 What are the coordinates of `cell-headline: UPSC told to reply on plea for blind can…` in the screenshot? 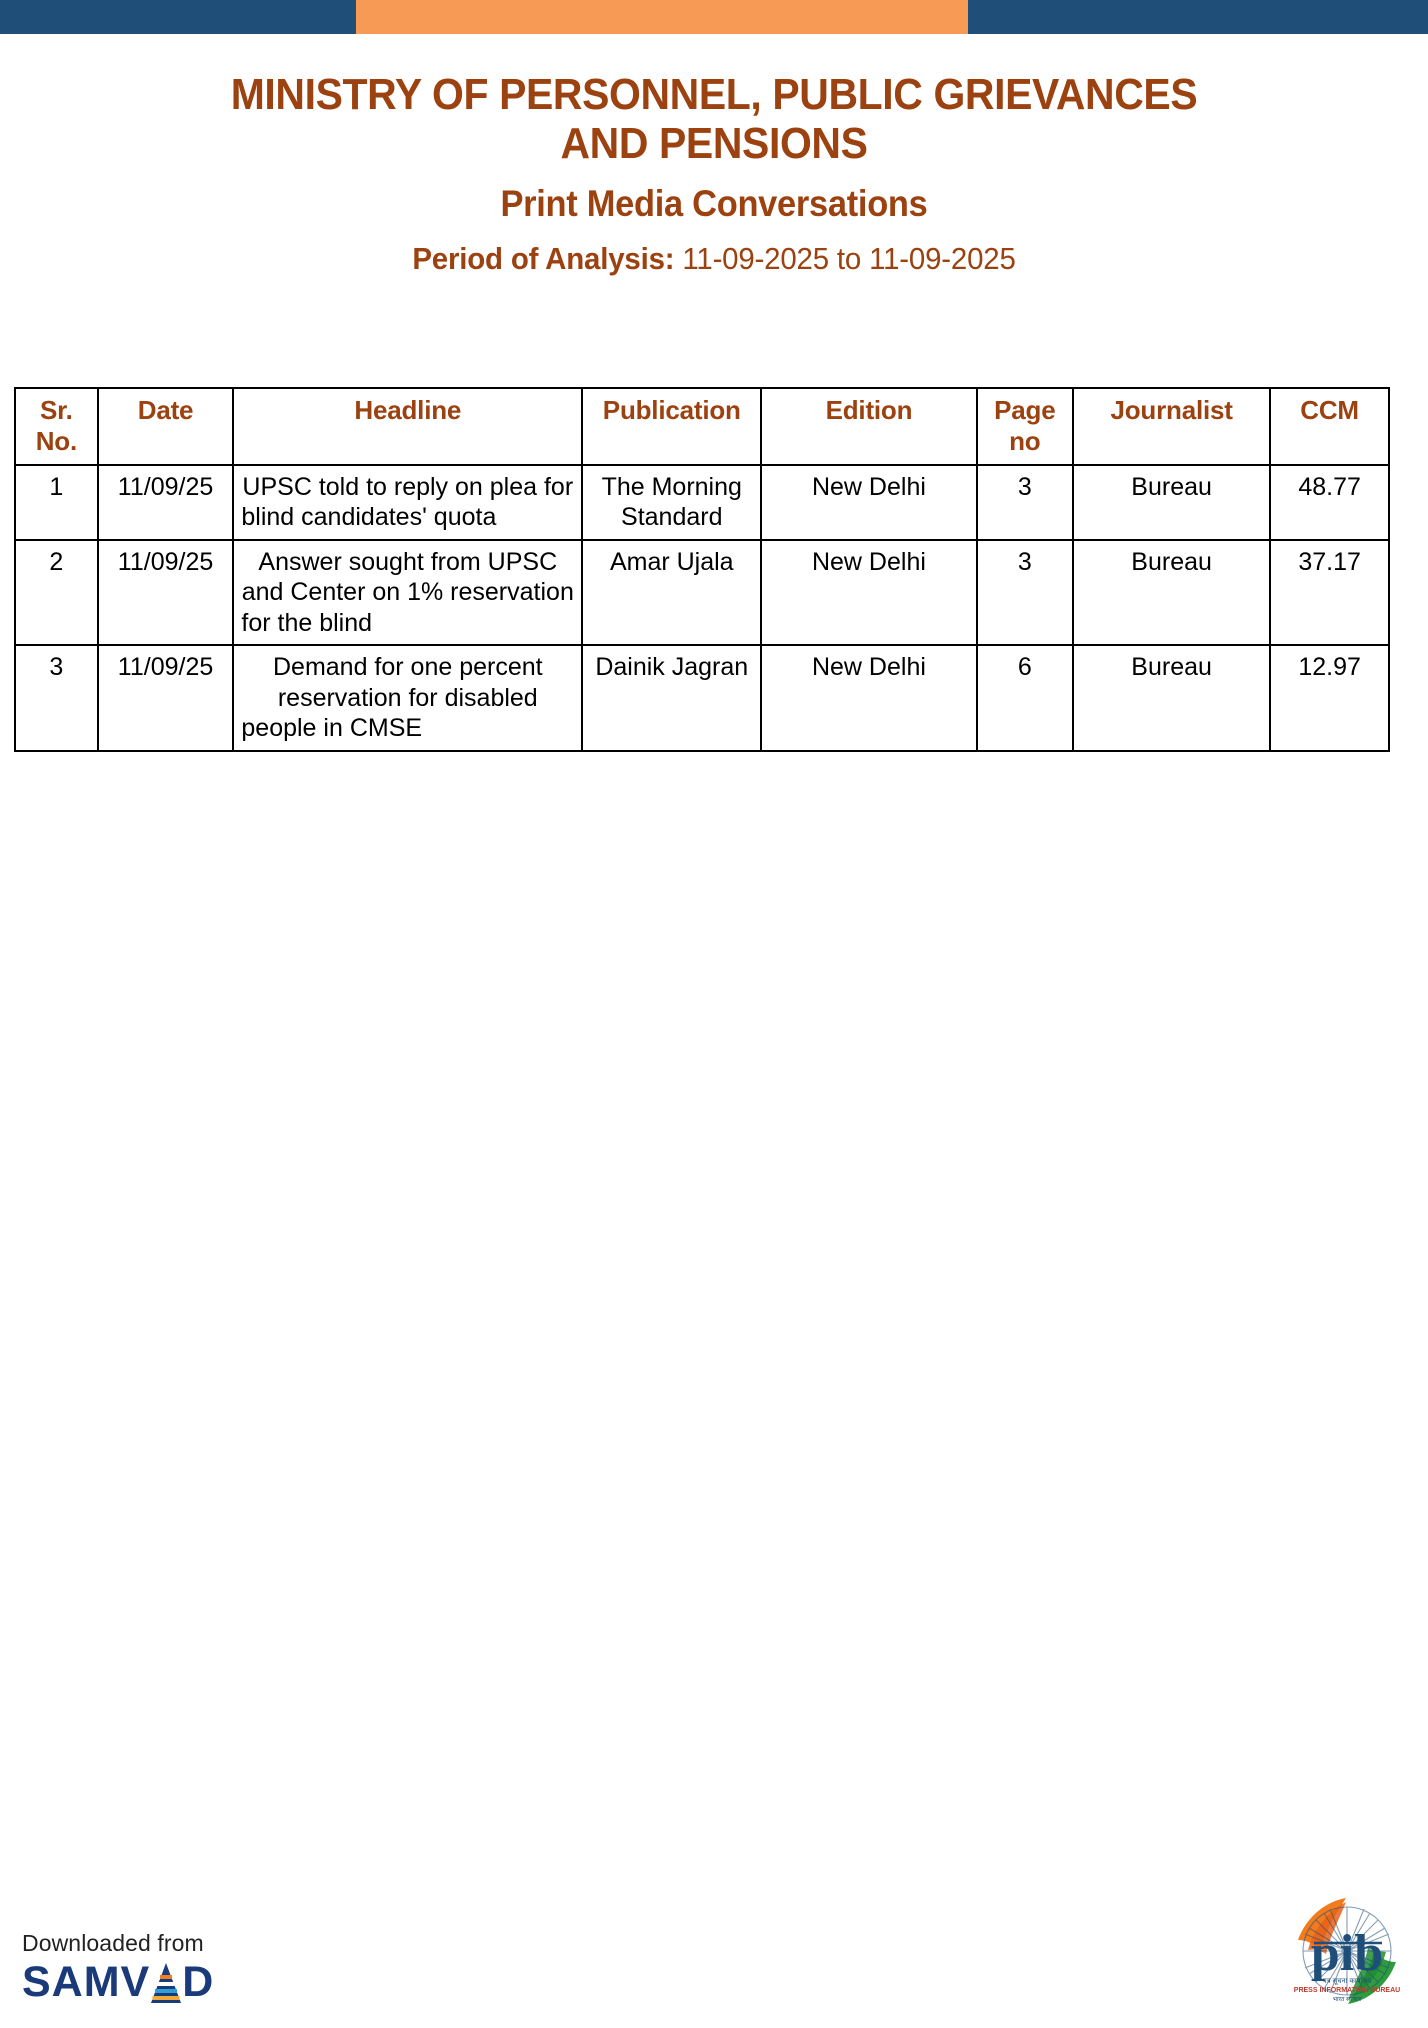 It's located at (408, 502).